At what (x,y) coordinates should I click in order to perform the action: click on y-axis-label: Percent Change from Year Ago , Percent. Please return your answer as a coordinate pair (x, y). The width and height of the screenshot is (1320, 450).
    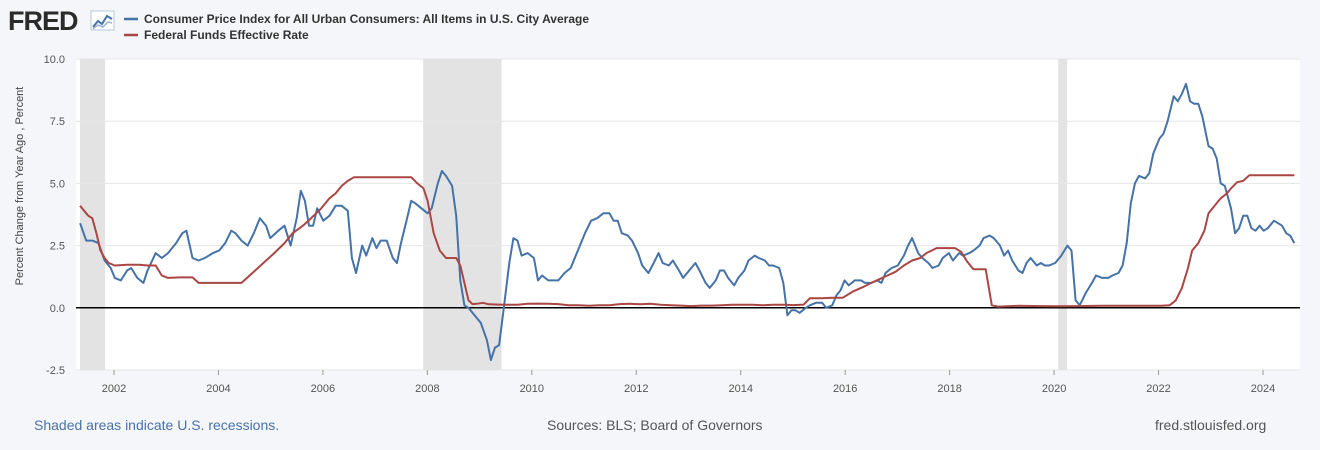
    Looking at the image, I should click on (20, 186).